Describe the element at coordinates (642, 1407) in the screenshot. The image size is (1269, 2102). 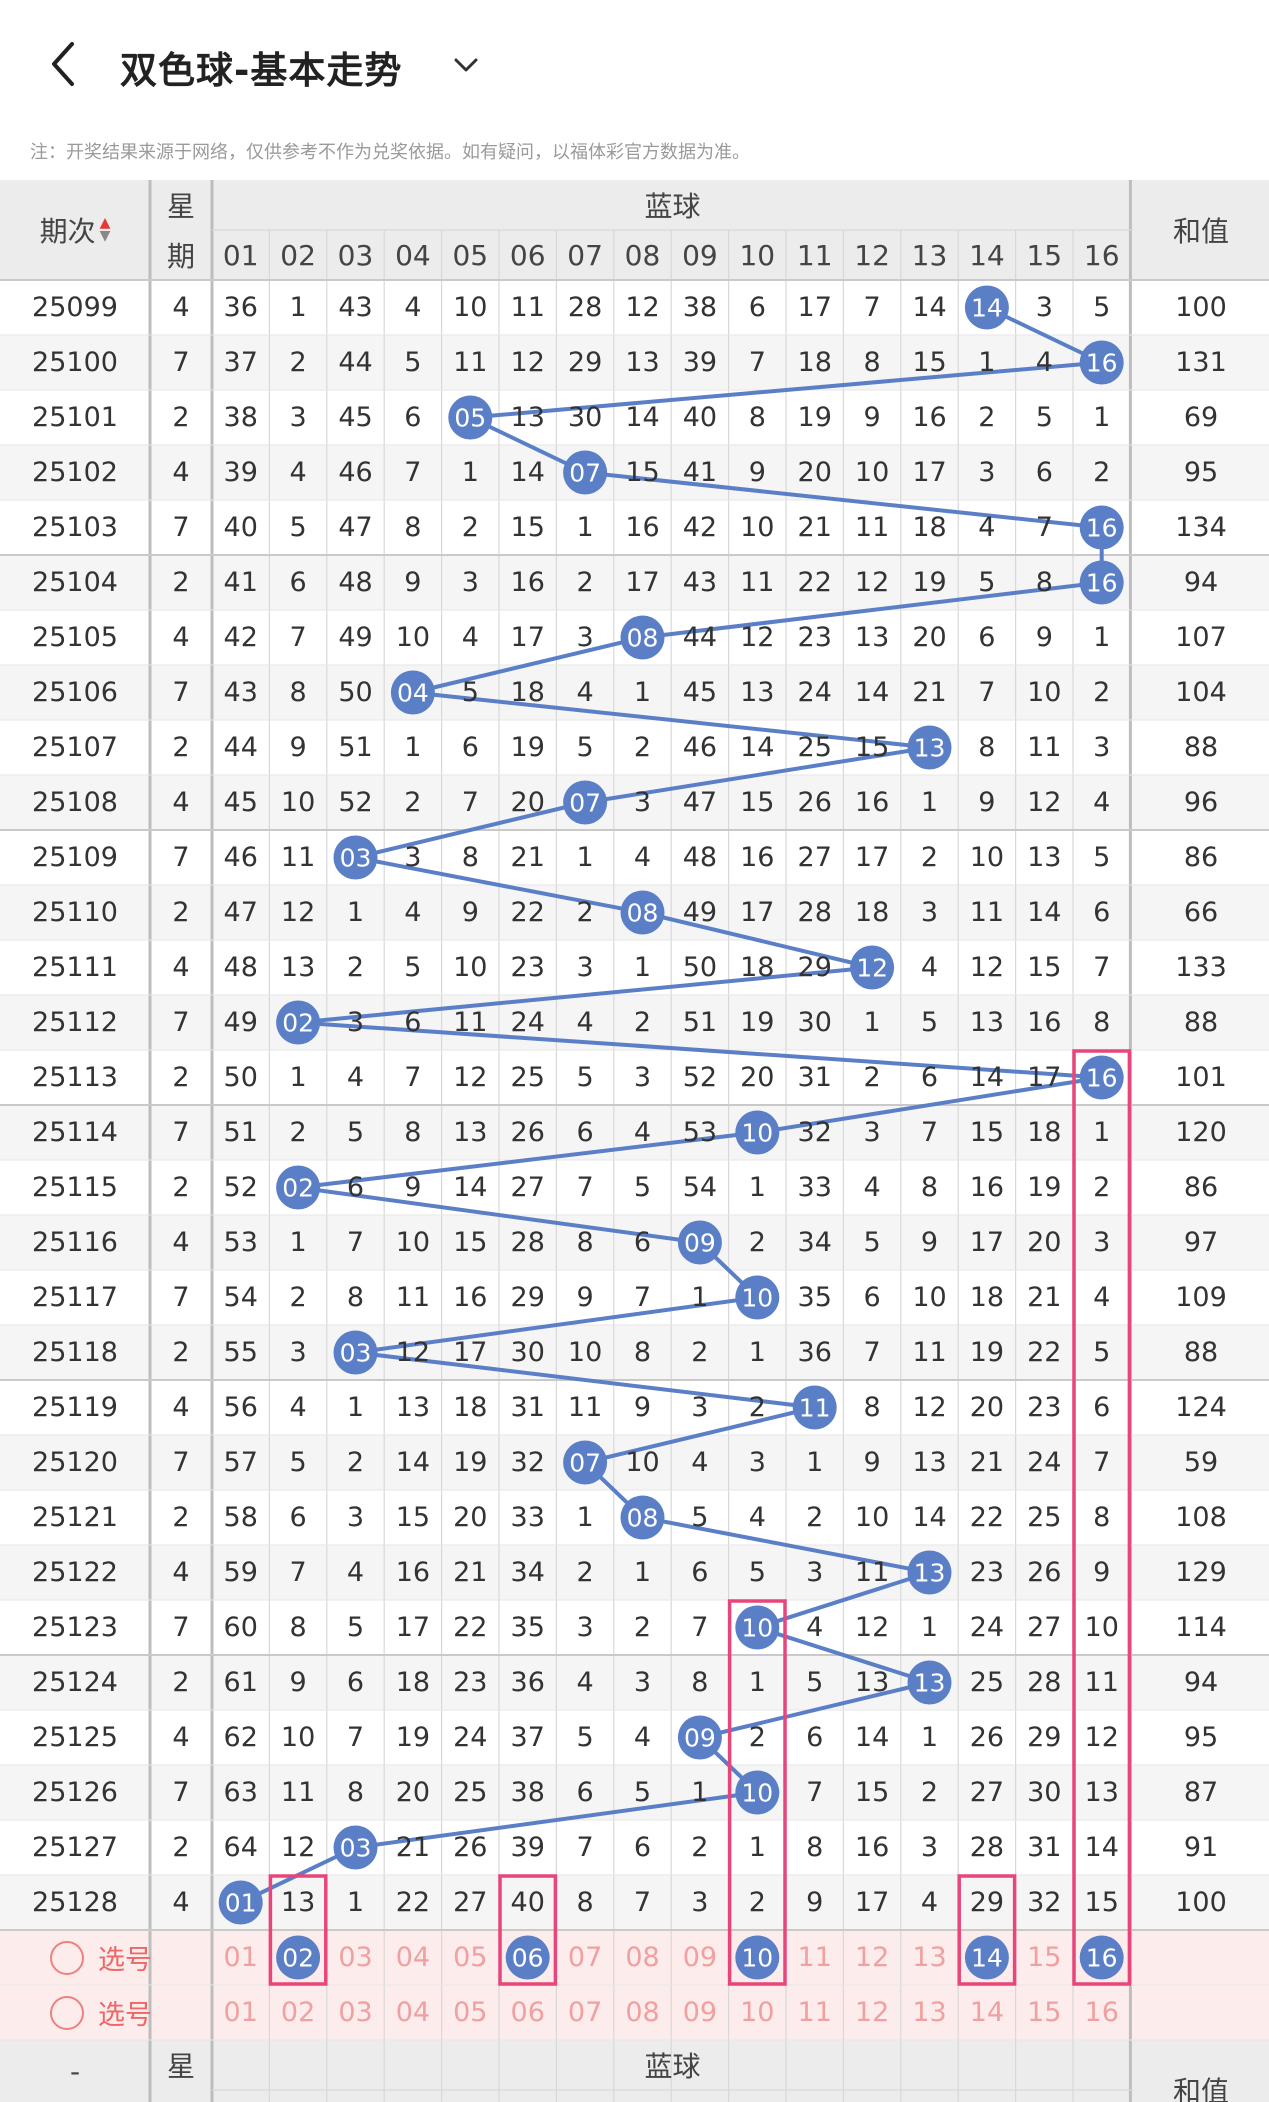
I see `miss-count-cell: 9` at that location.